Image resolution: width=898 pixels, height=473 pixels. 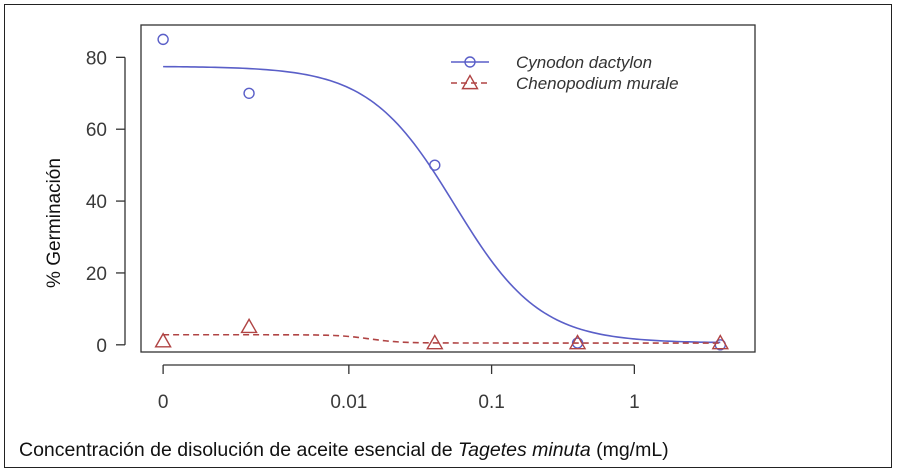 I want to click on y-tick-label: 0, so click(x=101, y=346).